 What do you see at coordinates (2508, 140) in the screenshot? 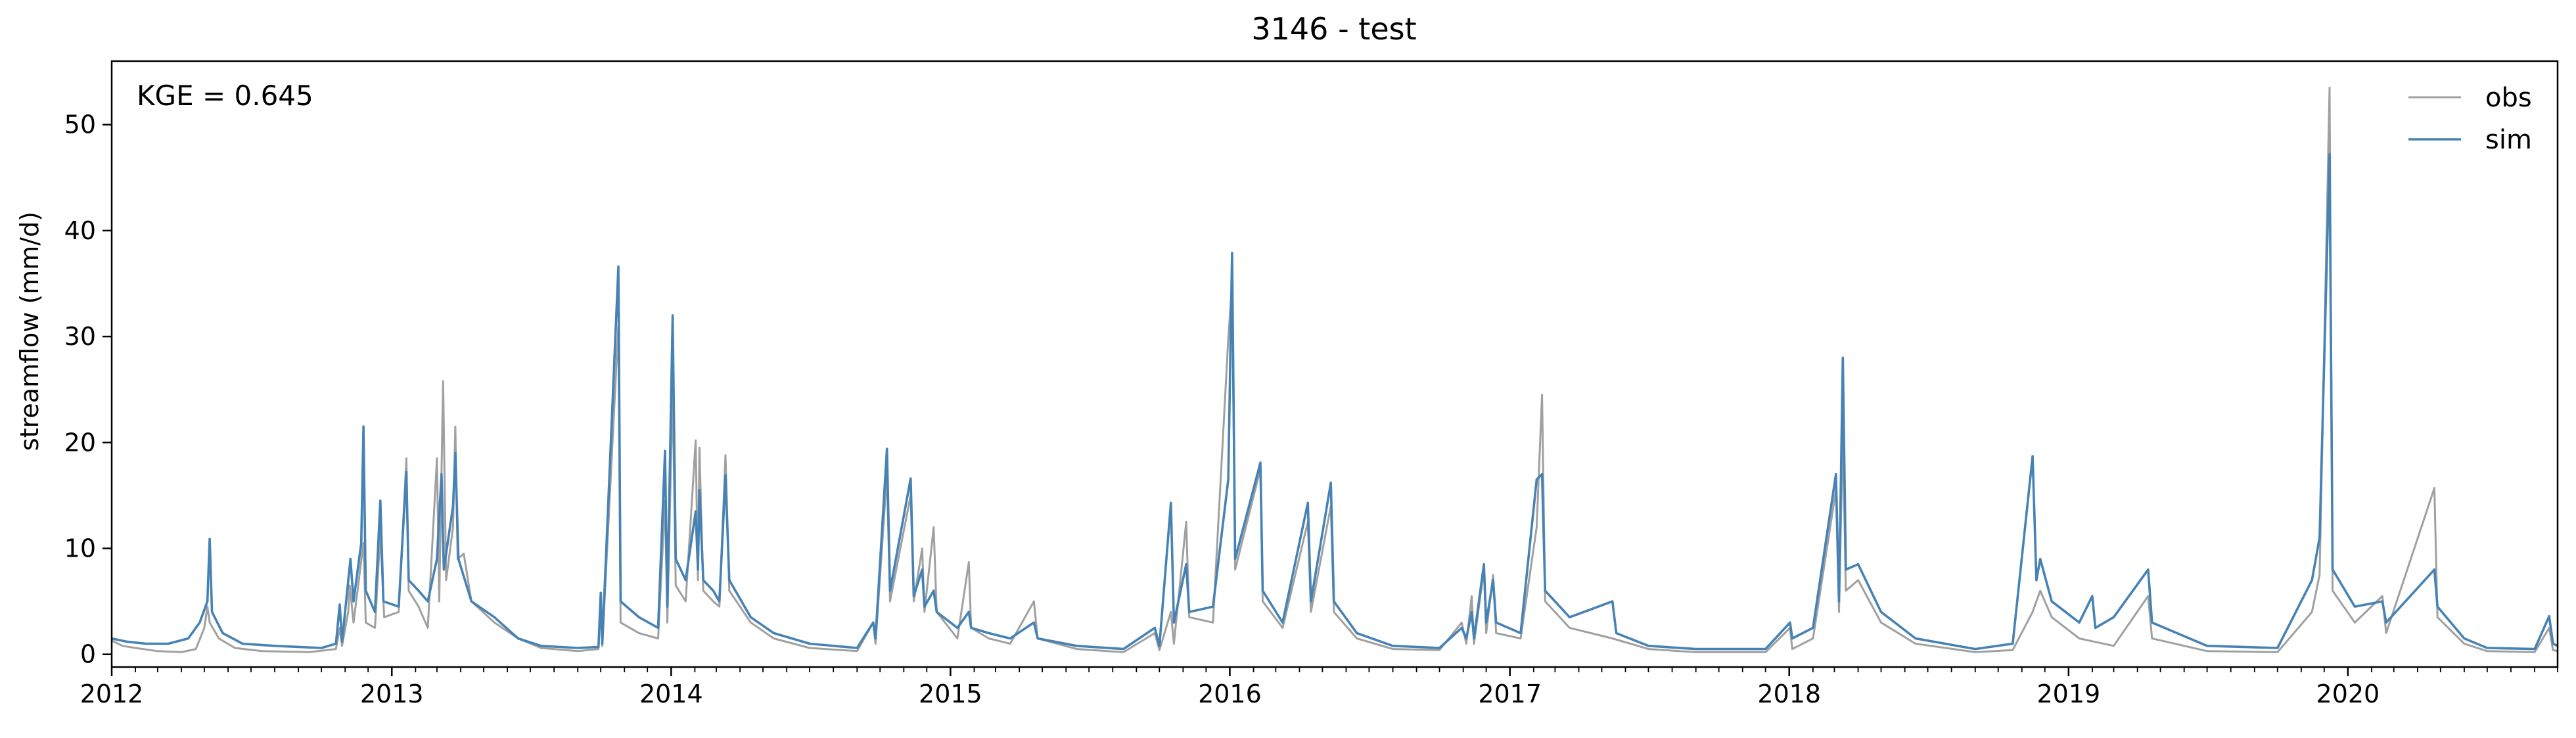
I see `legend-label-sim: sim` at bounding box center [2508, 140].